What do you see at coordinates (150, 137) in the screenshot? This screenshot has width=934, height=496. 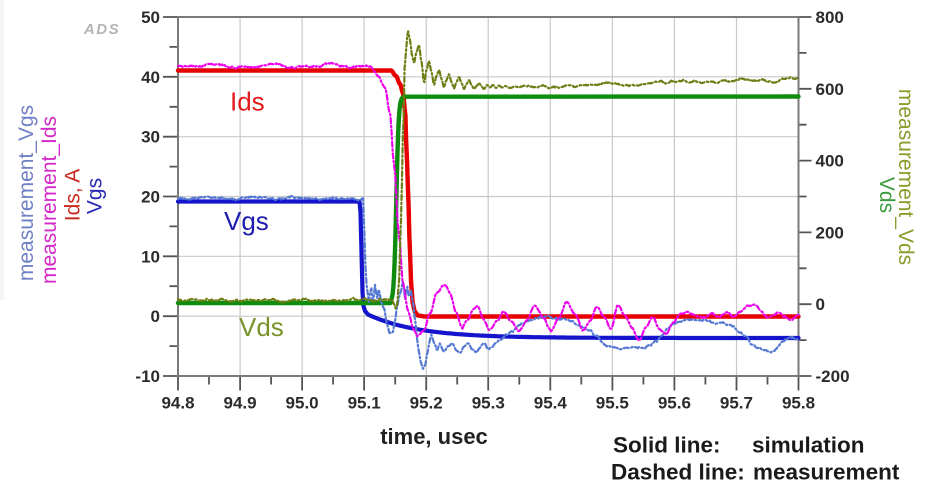 I see `svg-text: 30` at bounding box center [150, 137].